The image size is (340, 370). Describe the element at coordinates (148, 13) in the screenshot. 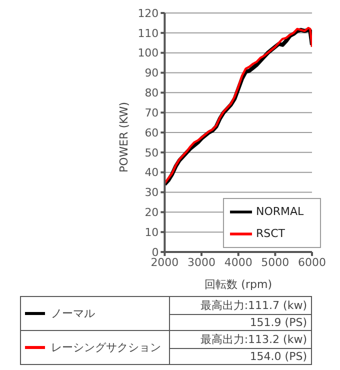

I see `y-tick-label: 120` at that location.